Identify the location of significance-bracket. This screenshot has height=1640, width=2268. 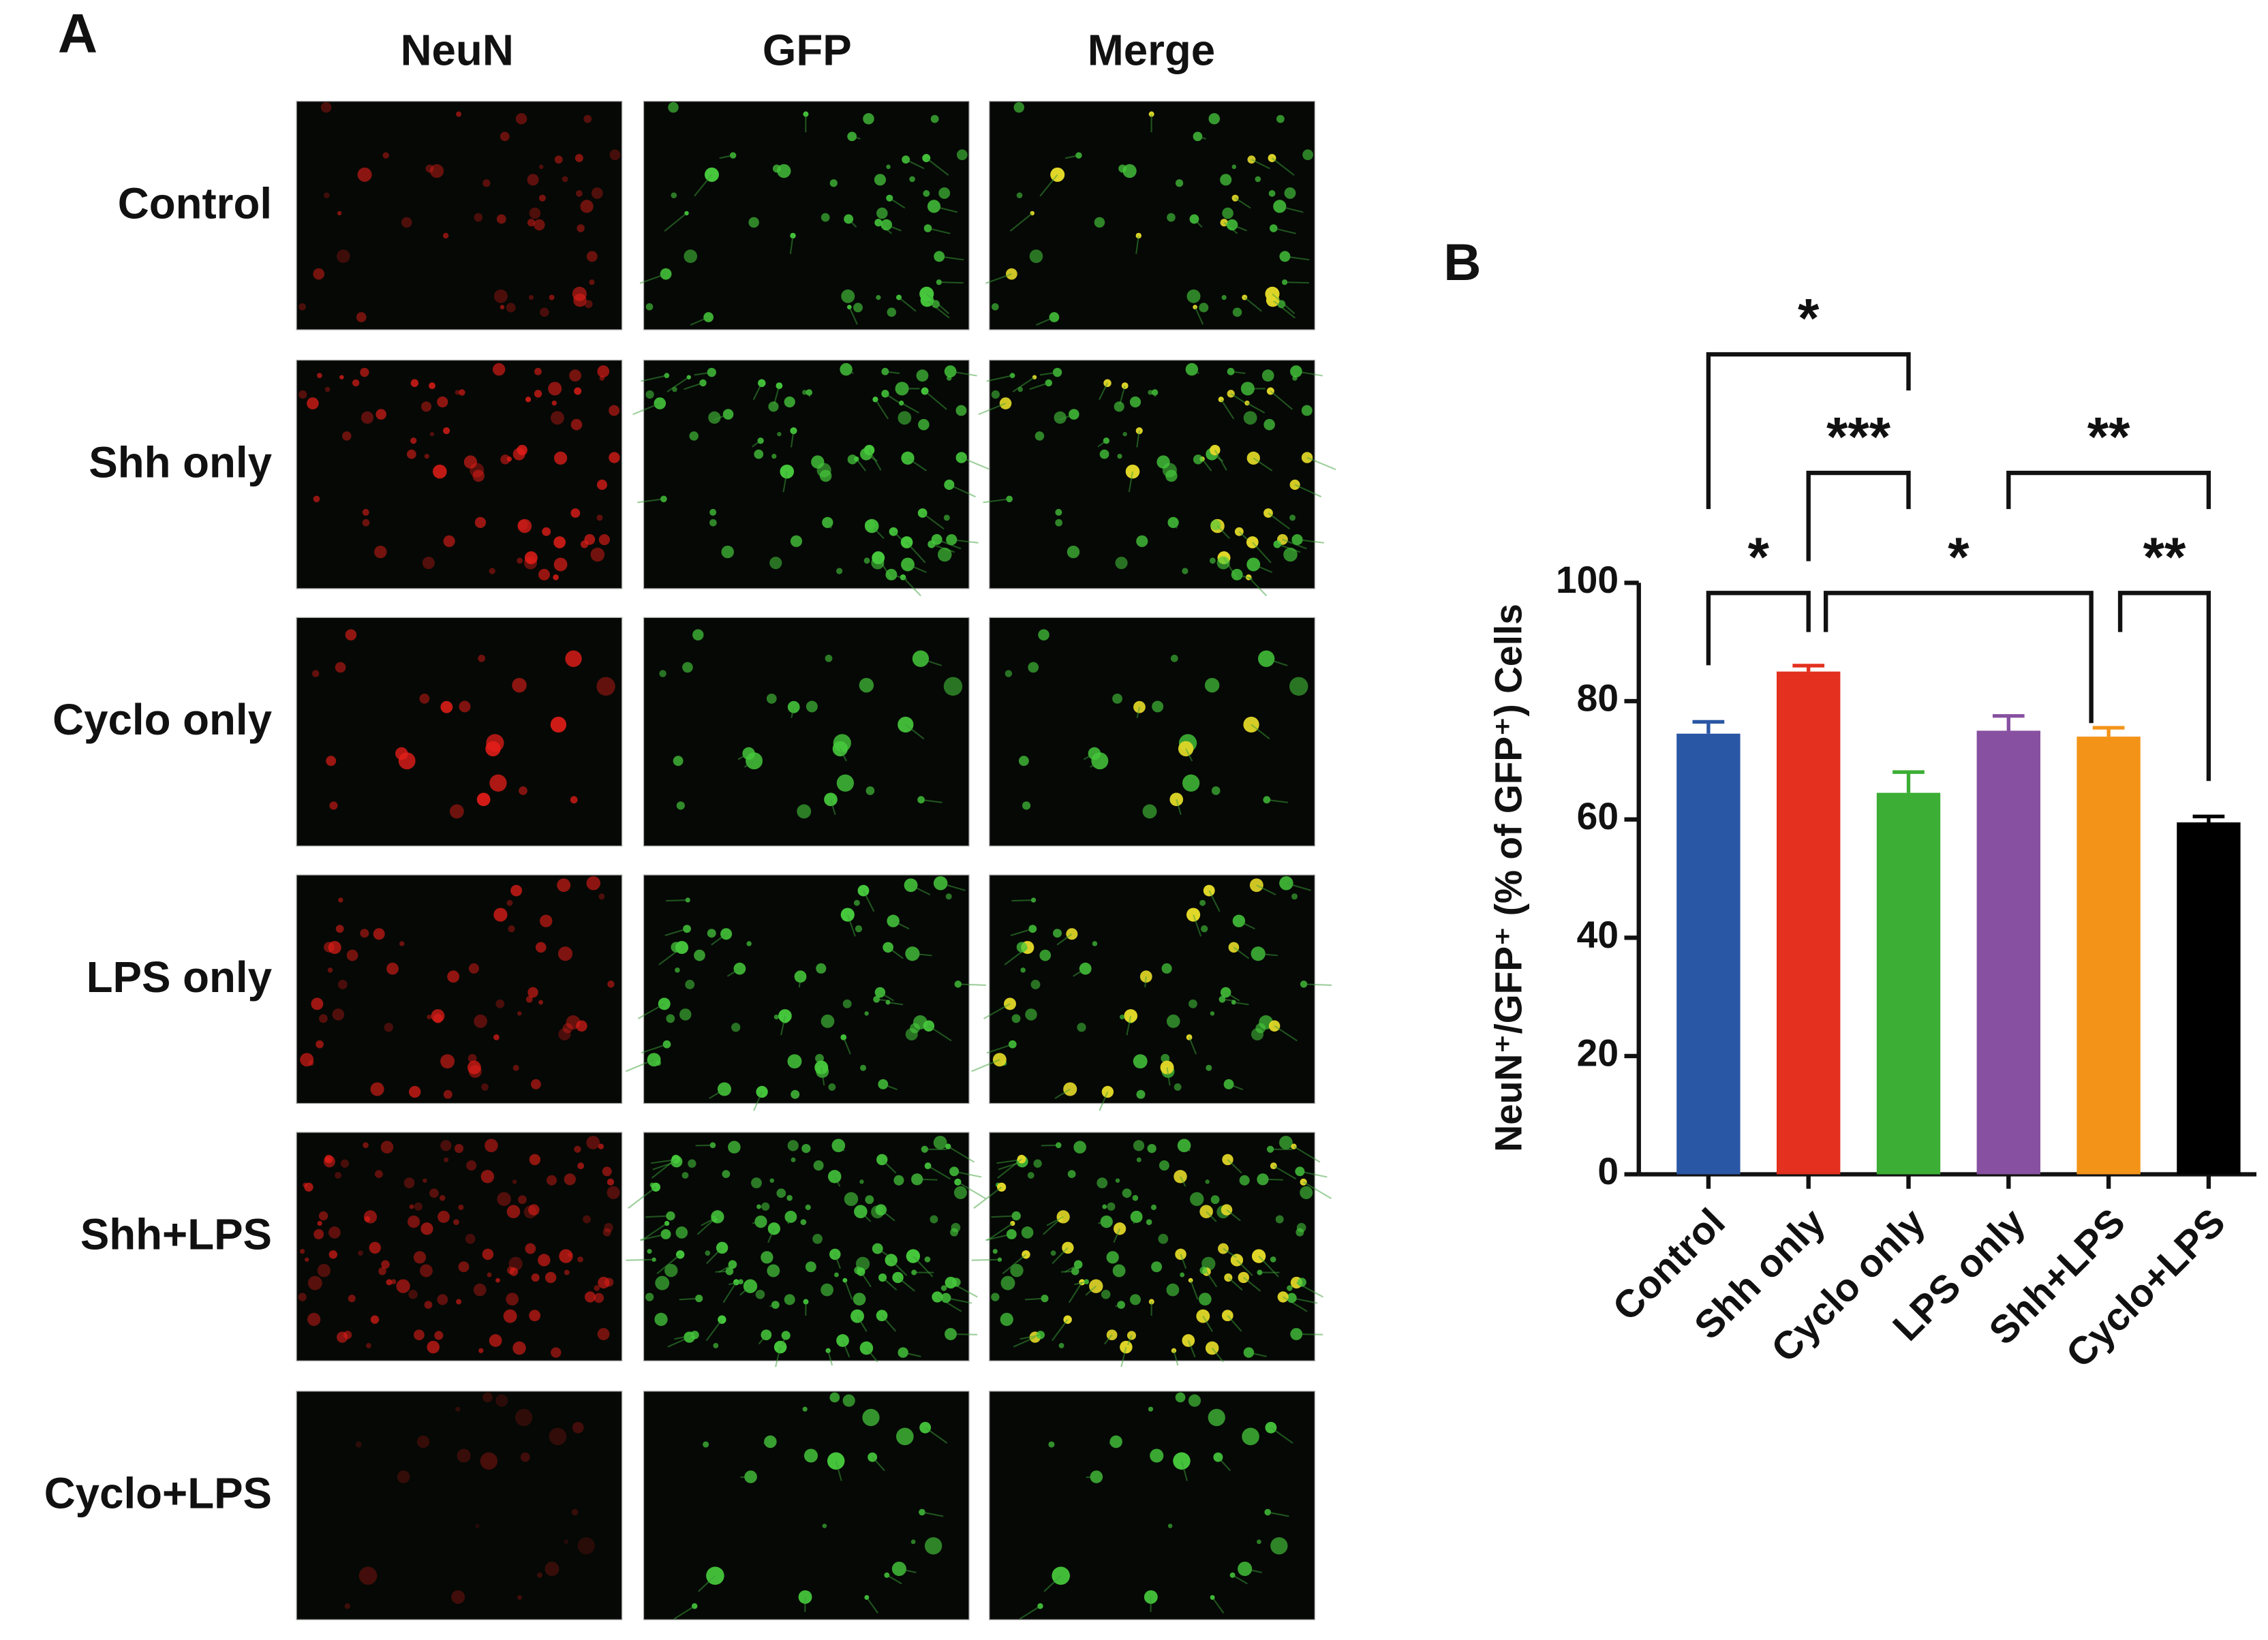
(1758, 628).